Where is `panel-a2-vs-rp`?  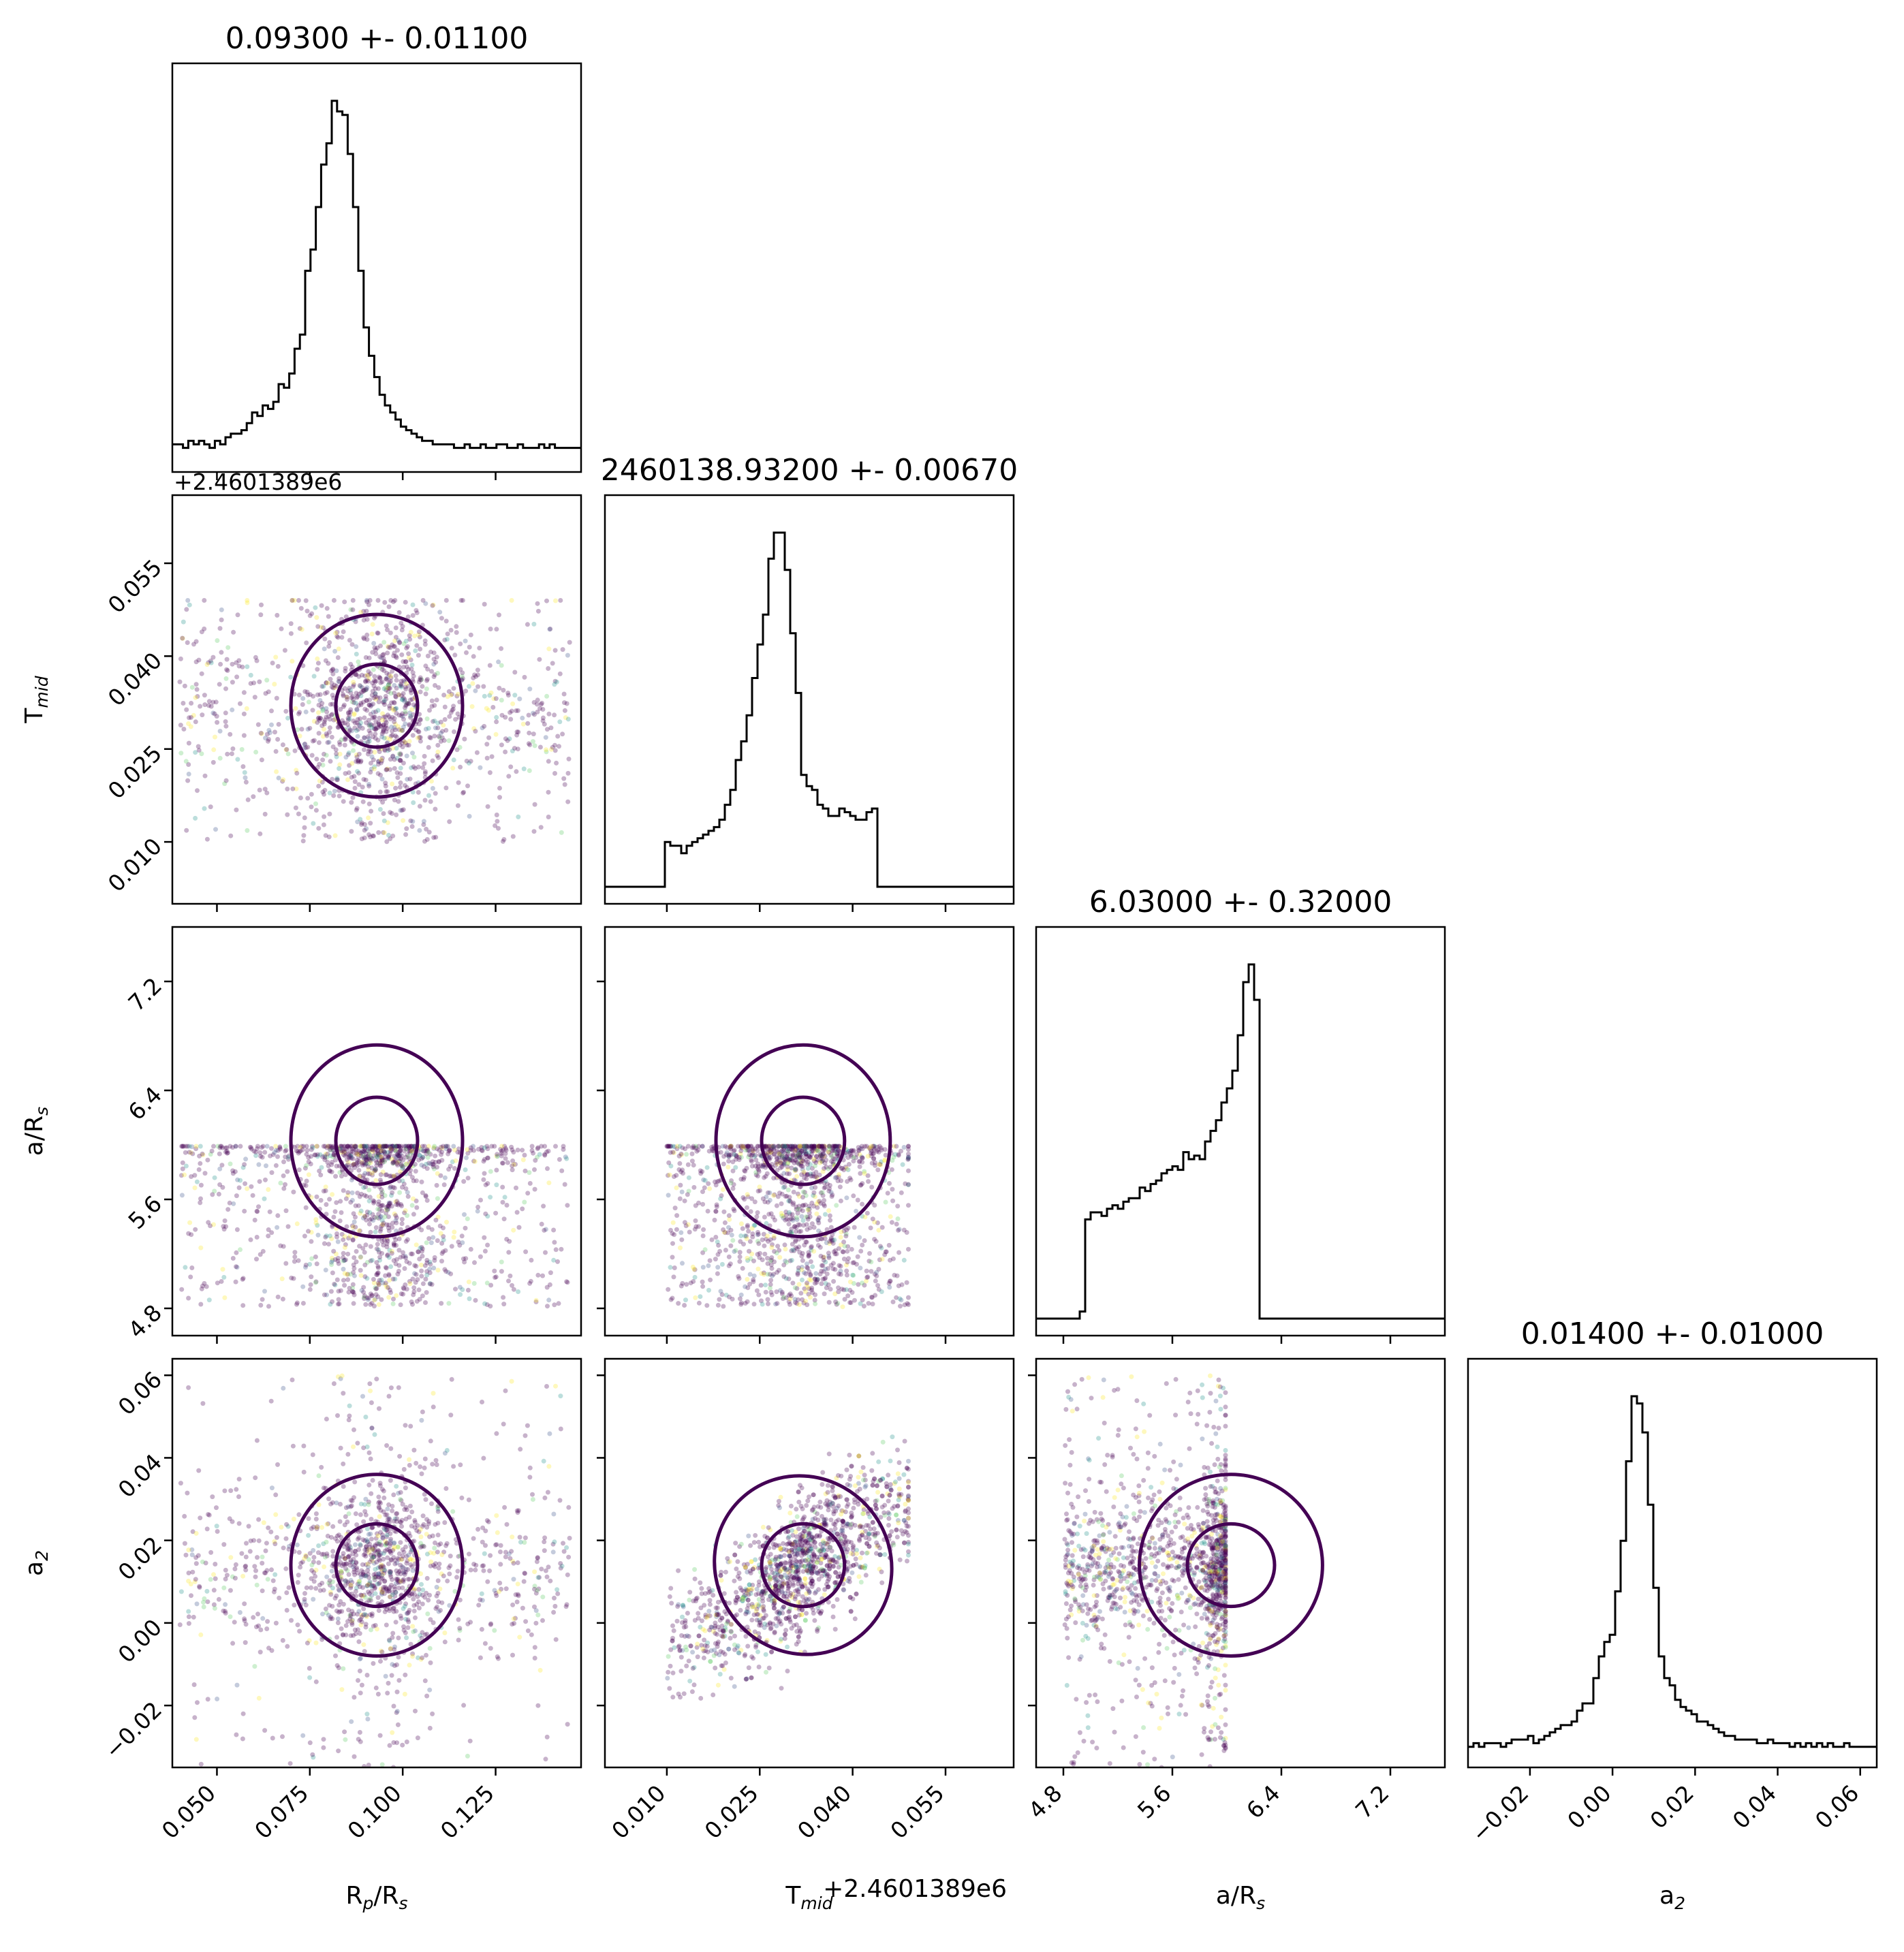
panel-a2-vs-rp is located at coordinates (373, 1571).